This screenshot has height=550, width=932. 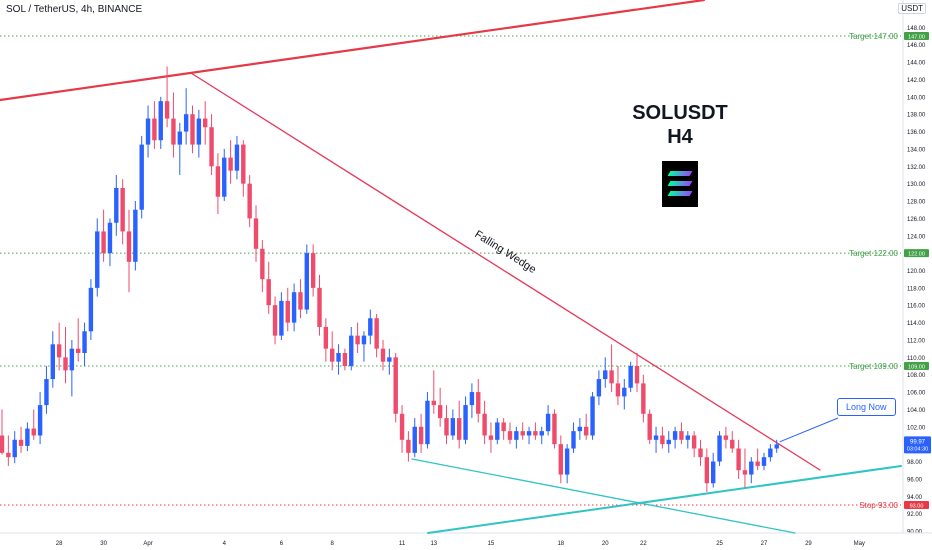 What do you see at coordinates (916, 411) in the screenshot?
I see `y-tick-label: 104.00` at bounding box center [916, 411].